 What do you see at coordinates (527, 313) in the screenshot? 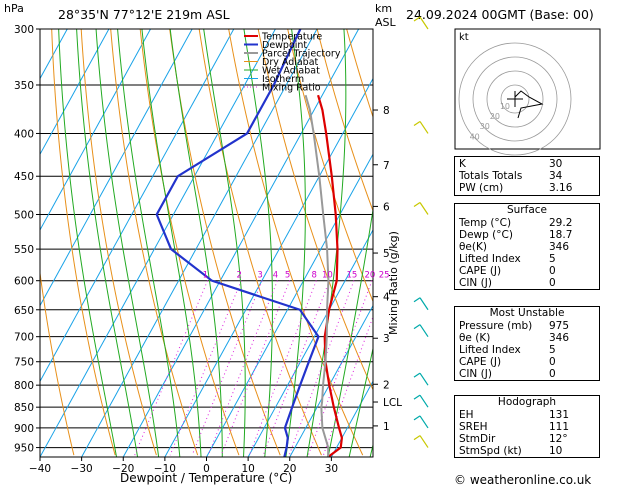
I see `most-unstable-title: Most Unstable` at bounding box center [527, 313].